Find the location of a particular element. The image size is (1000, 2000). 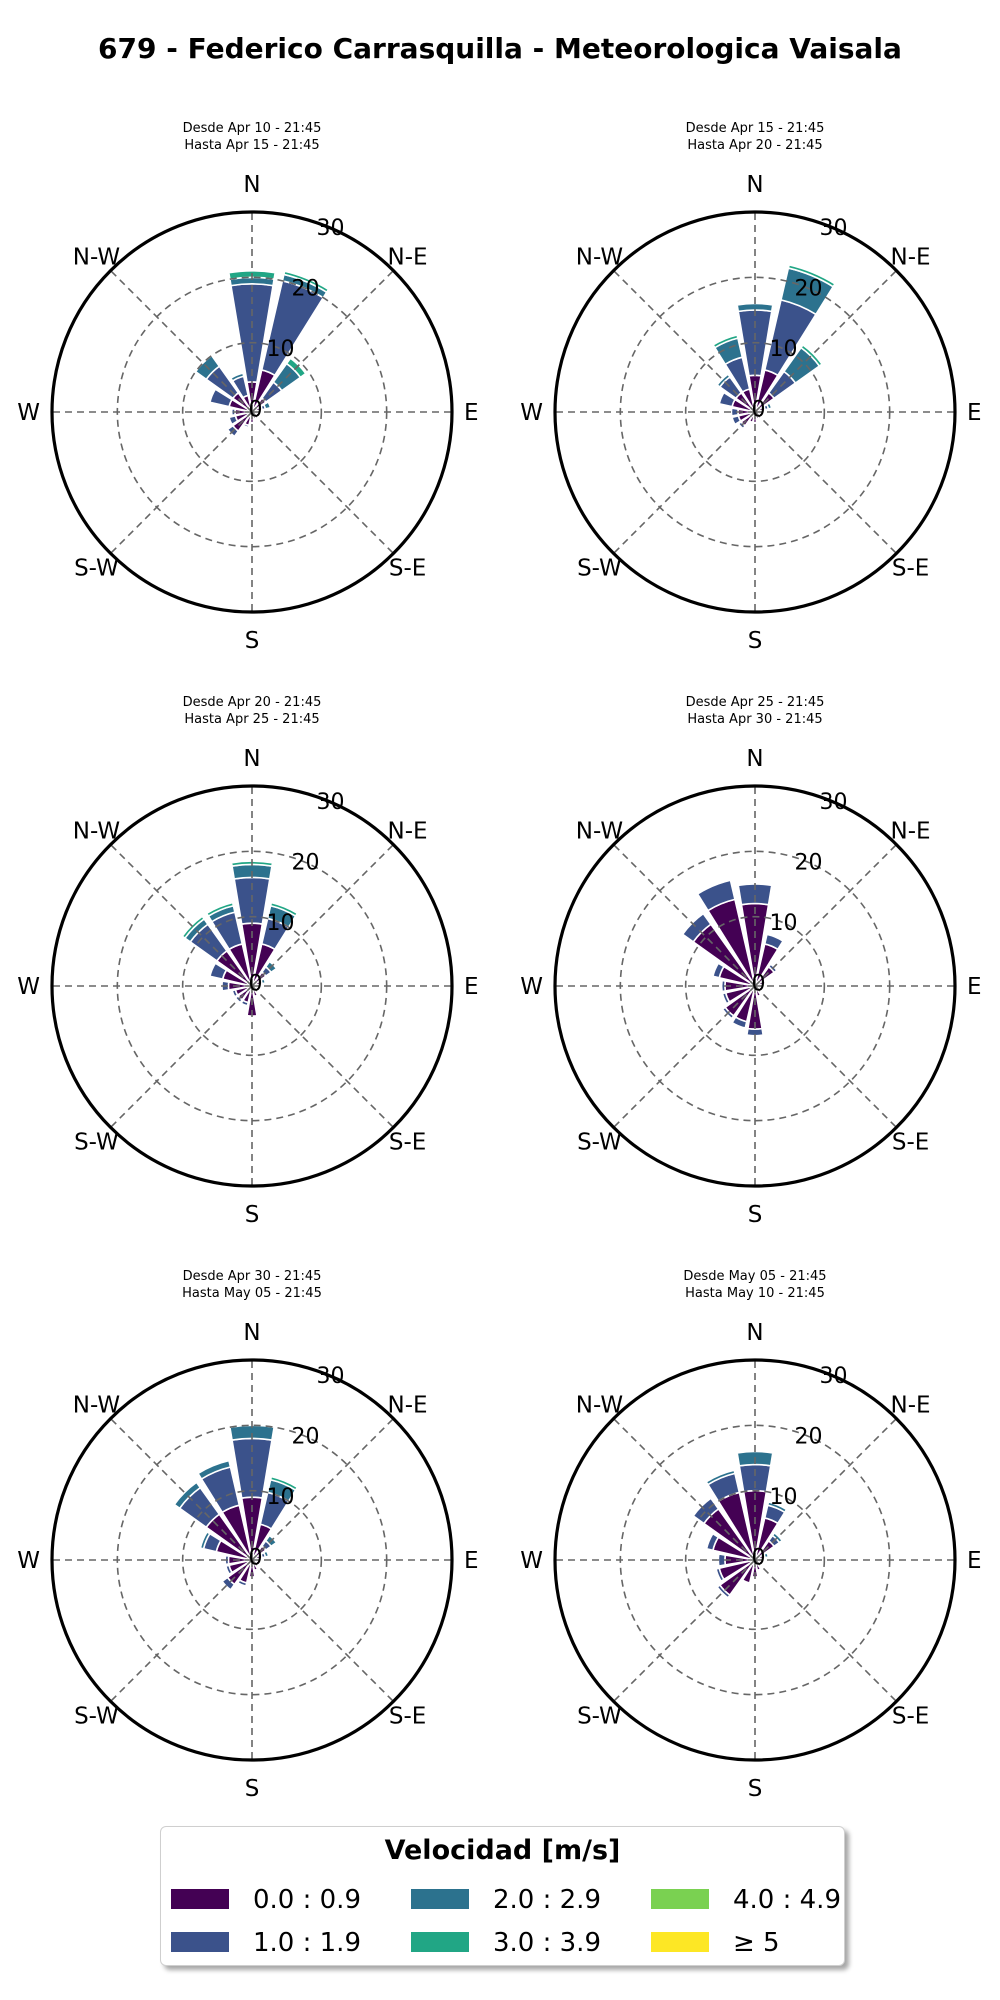

subtitle-desde: Desde Apr 15 - 21:45 is located at coordinates (755, 128).